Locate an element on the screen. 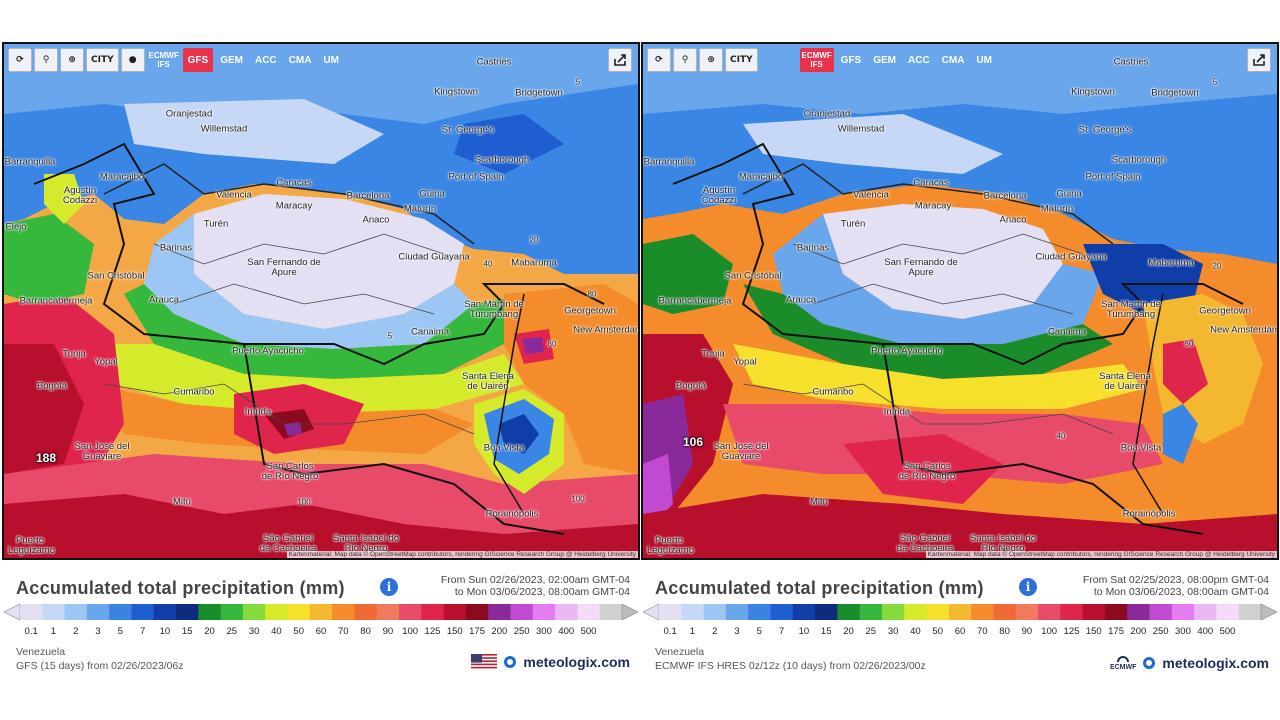 This screenshot has height=720, width=1280. brand: meteologix.com is located at coordinates (550, 662).